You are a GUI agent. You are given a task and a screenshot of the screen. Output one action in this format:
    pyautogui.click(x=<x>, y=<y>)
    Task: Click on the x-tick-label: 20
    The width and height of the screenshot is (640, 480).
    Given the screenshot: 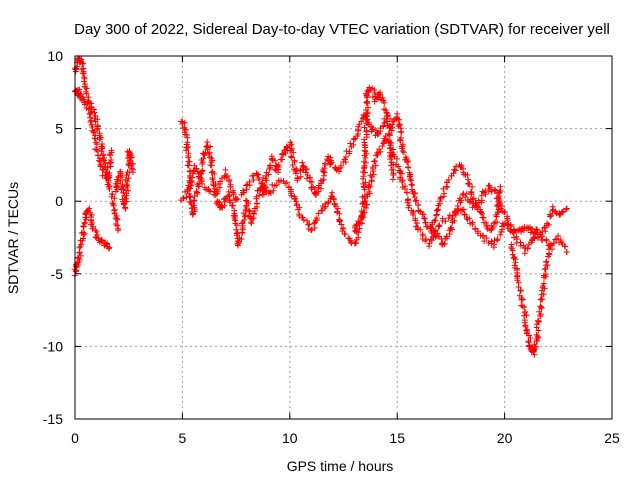 What is the action you would take?
    pyautogui.click(x=505, y=438)
    